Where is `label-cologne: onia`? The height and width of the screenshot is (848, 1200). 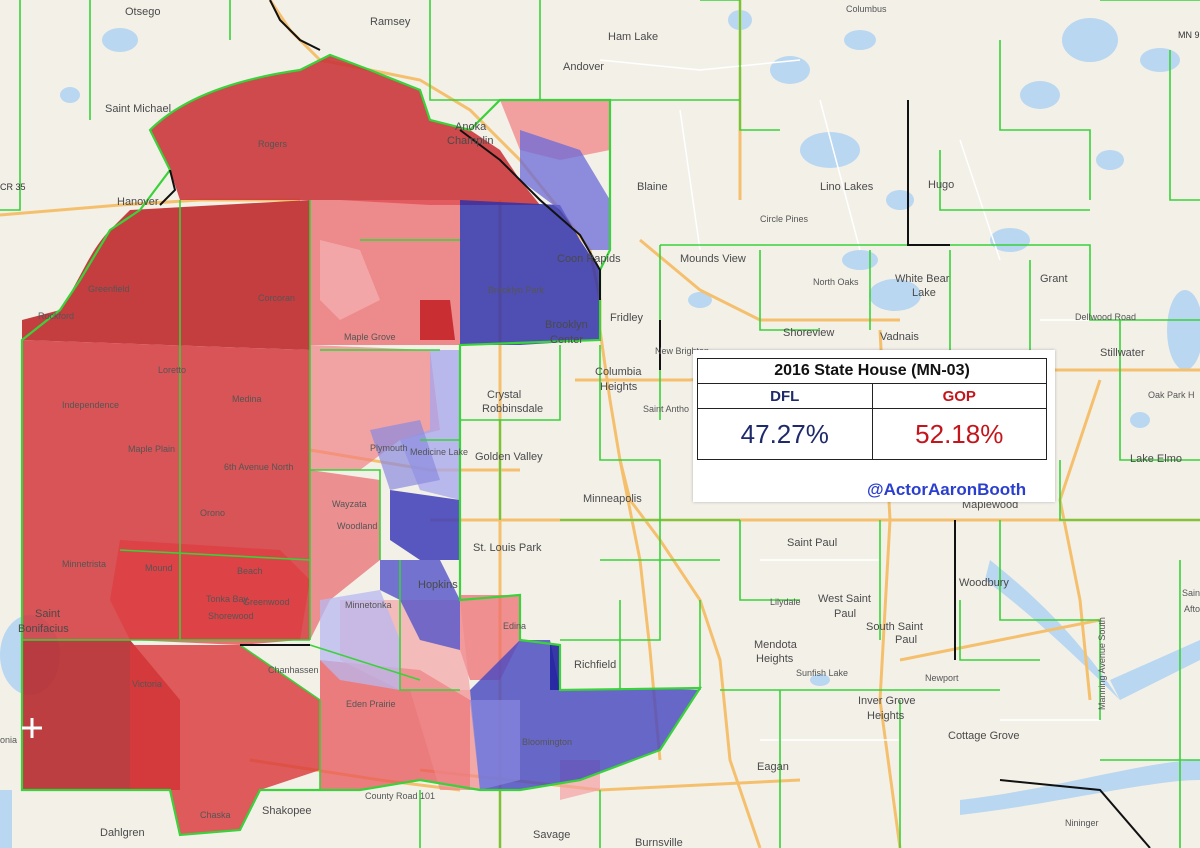
label-cologne: onia is located at coordinates (8, 740).